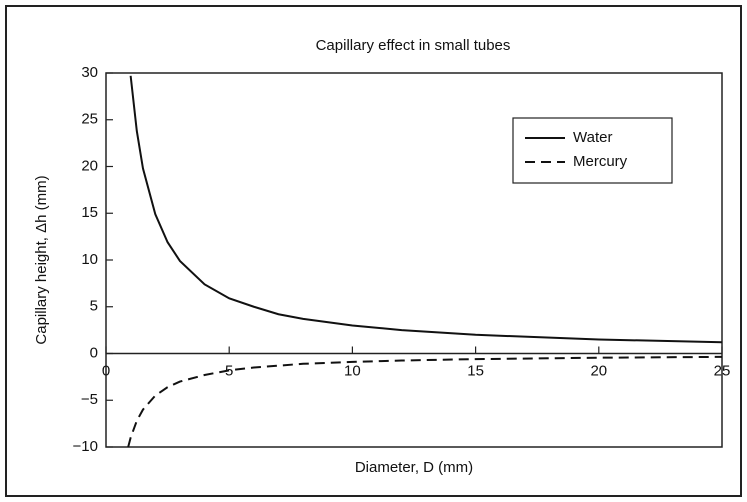  Describe the element at coordinates (592, 137) in the screenshot. I see `legend-label: Water` at that location.